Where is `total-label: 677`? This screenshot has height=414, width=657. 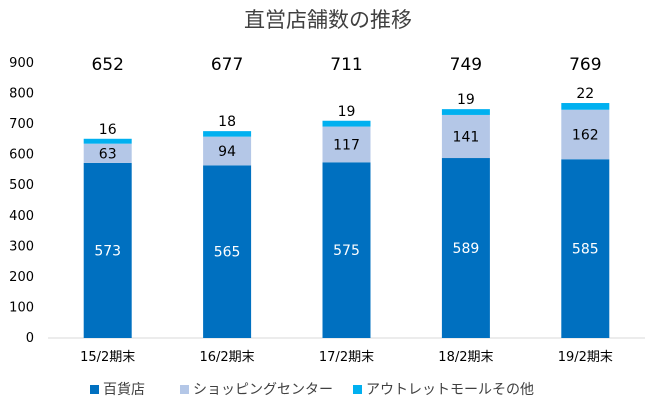 total-label: 677 is located at coordinates (227, 65).